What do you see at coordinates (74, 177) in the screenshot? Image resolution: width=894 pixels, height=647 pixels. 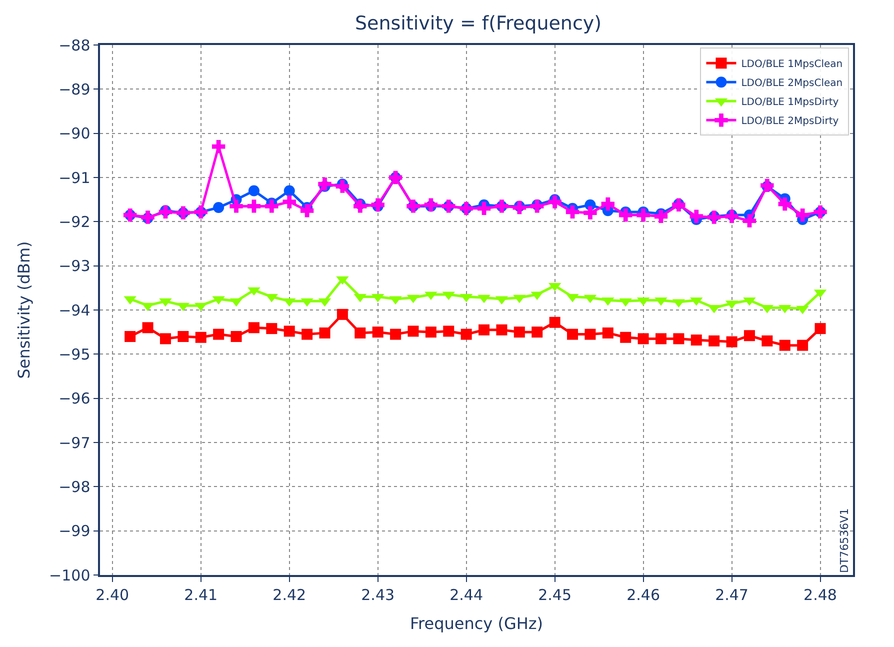 I see `y-tick-label: −91` at bounding box center [74, 177].